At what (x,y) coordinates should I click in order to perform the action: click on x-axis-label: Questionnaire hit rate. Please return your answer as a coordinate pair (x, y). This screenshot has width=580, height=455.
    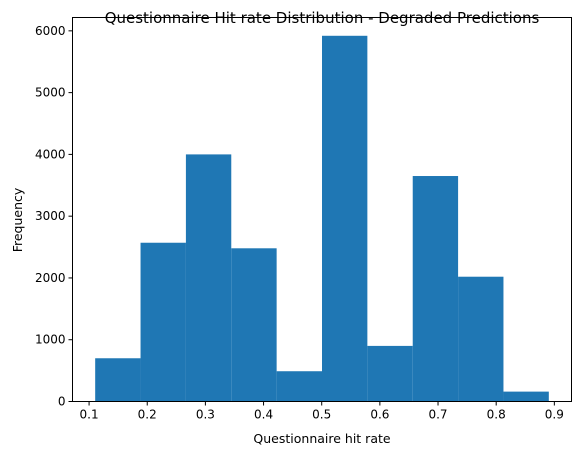
    Looking at the image, I should click on (321, 438).